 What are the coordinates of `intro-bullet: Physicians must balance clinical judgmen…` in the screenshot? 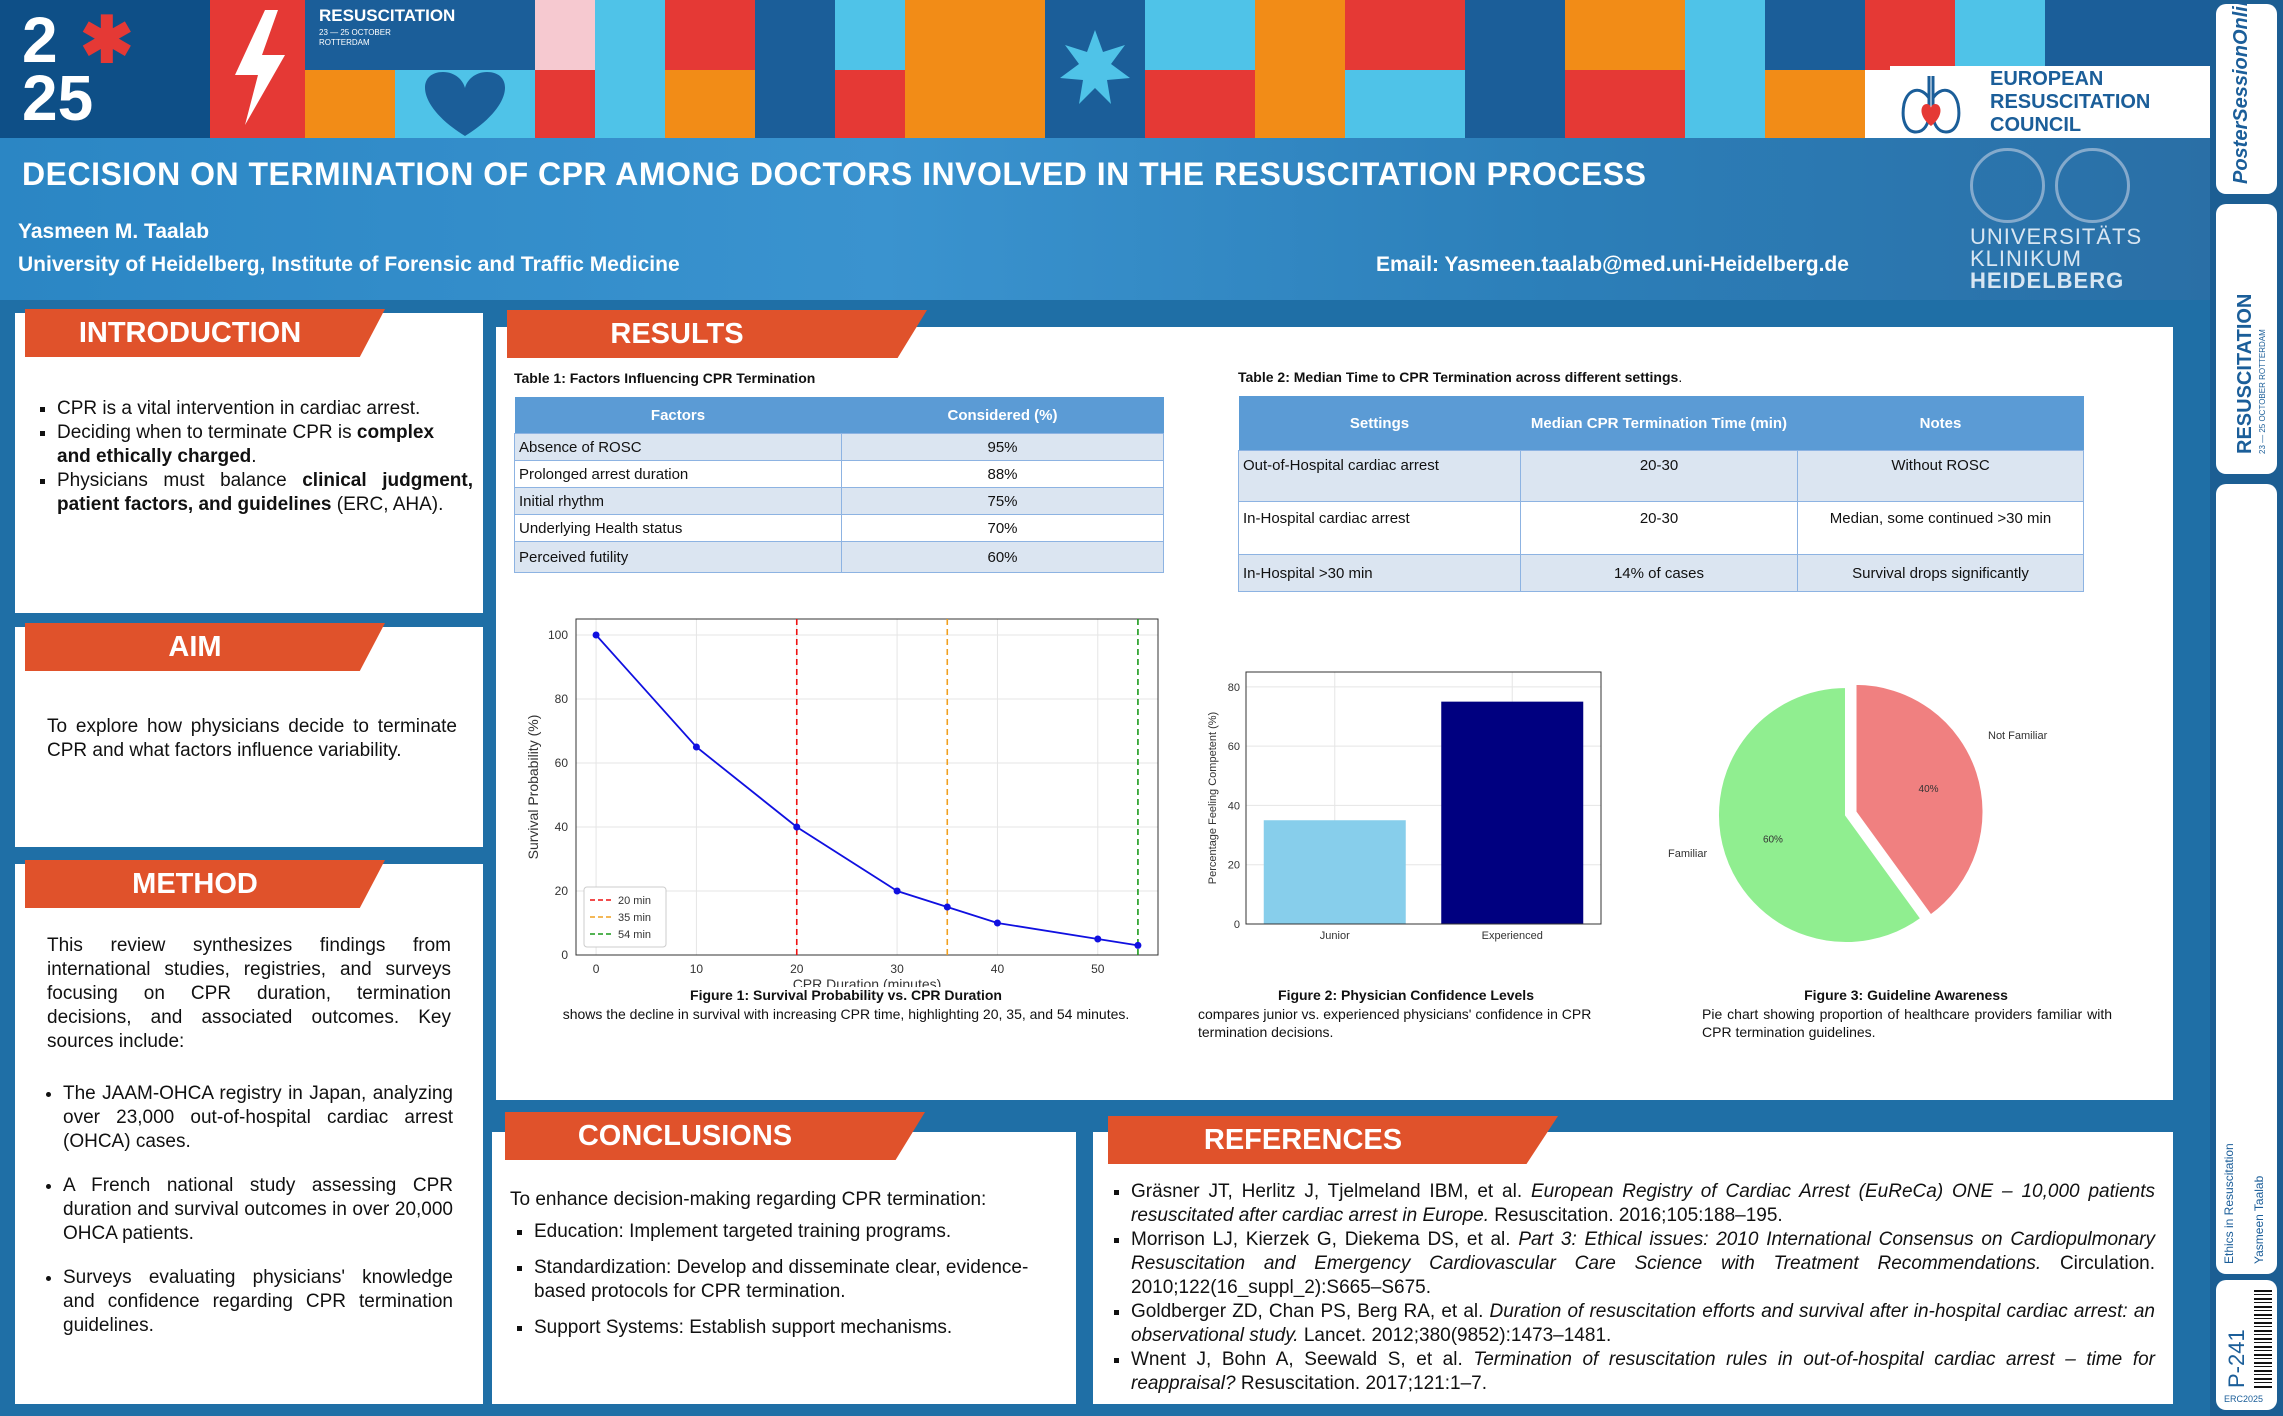 It's located at (265, 493).